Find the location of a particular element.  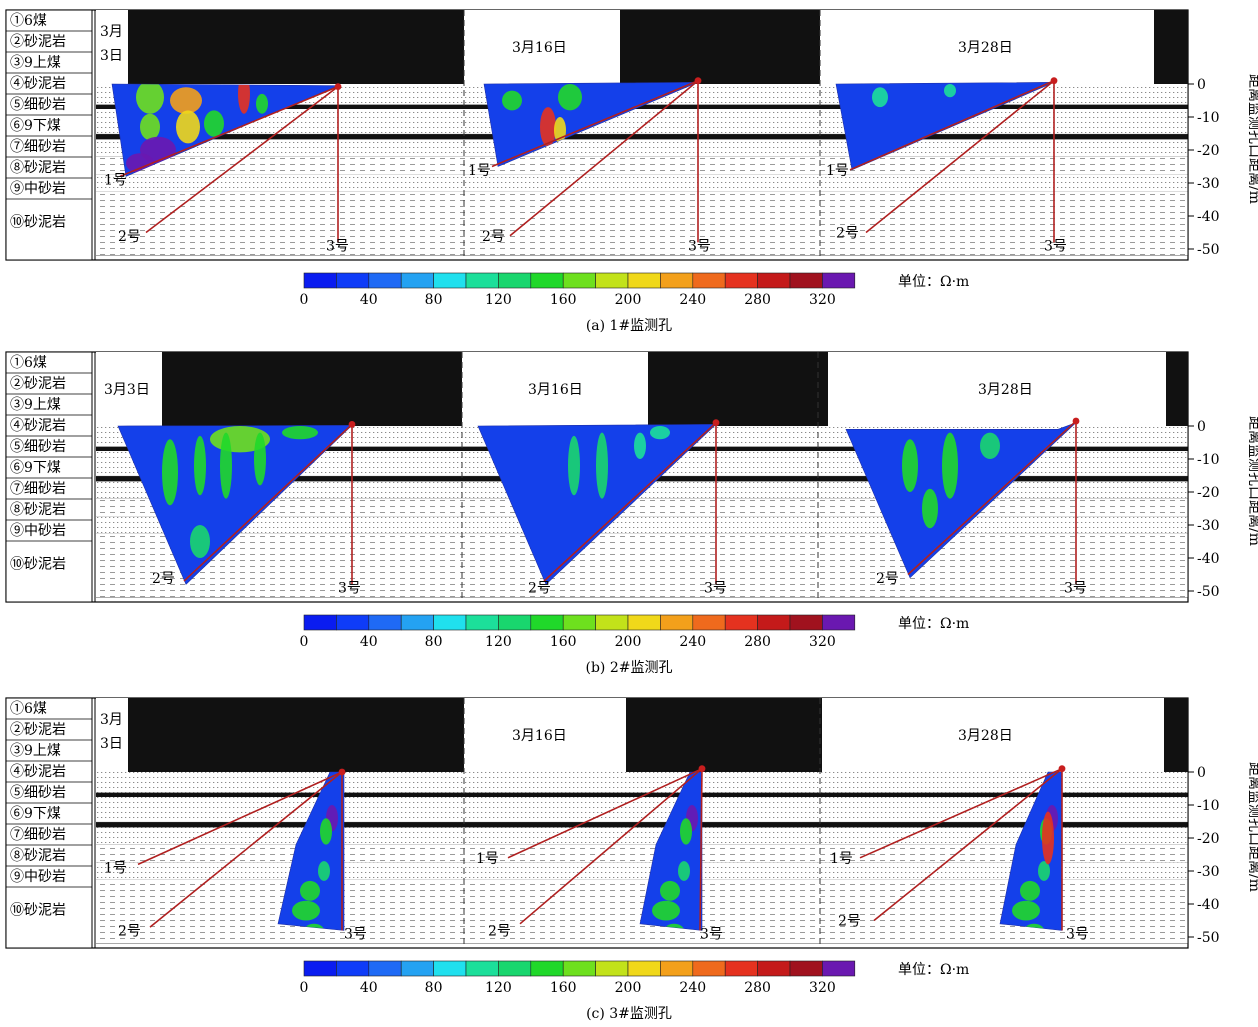

layer-label: ⑨中砂岩 is located at coordinates (38, 189).